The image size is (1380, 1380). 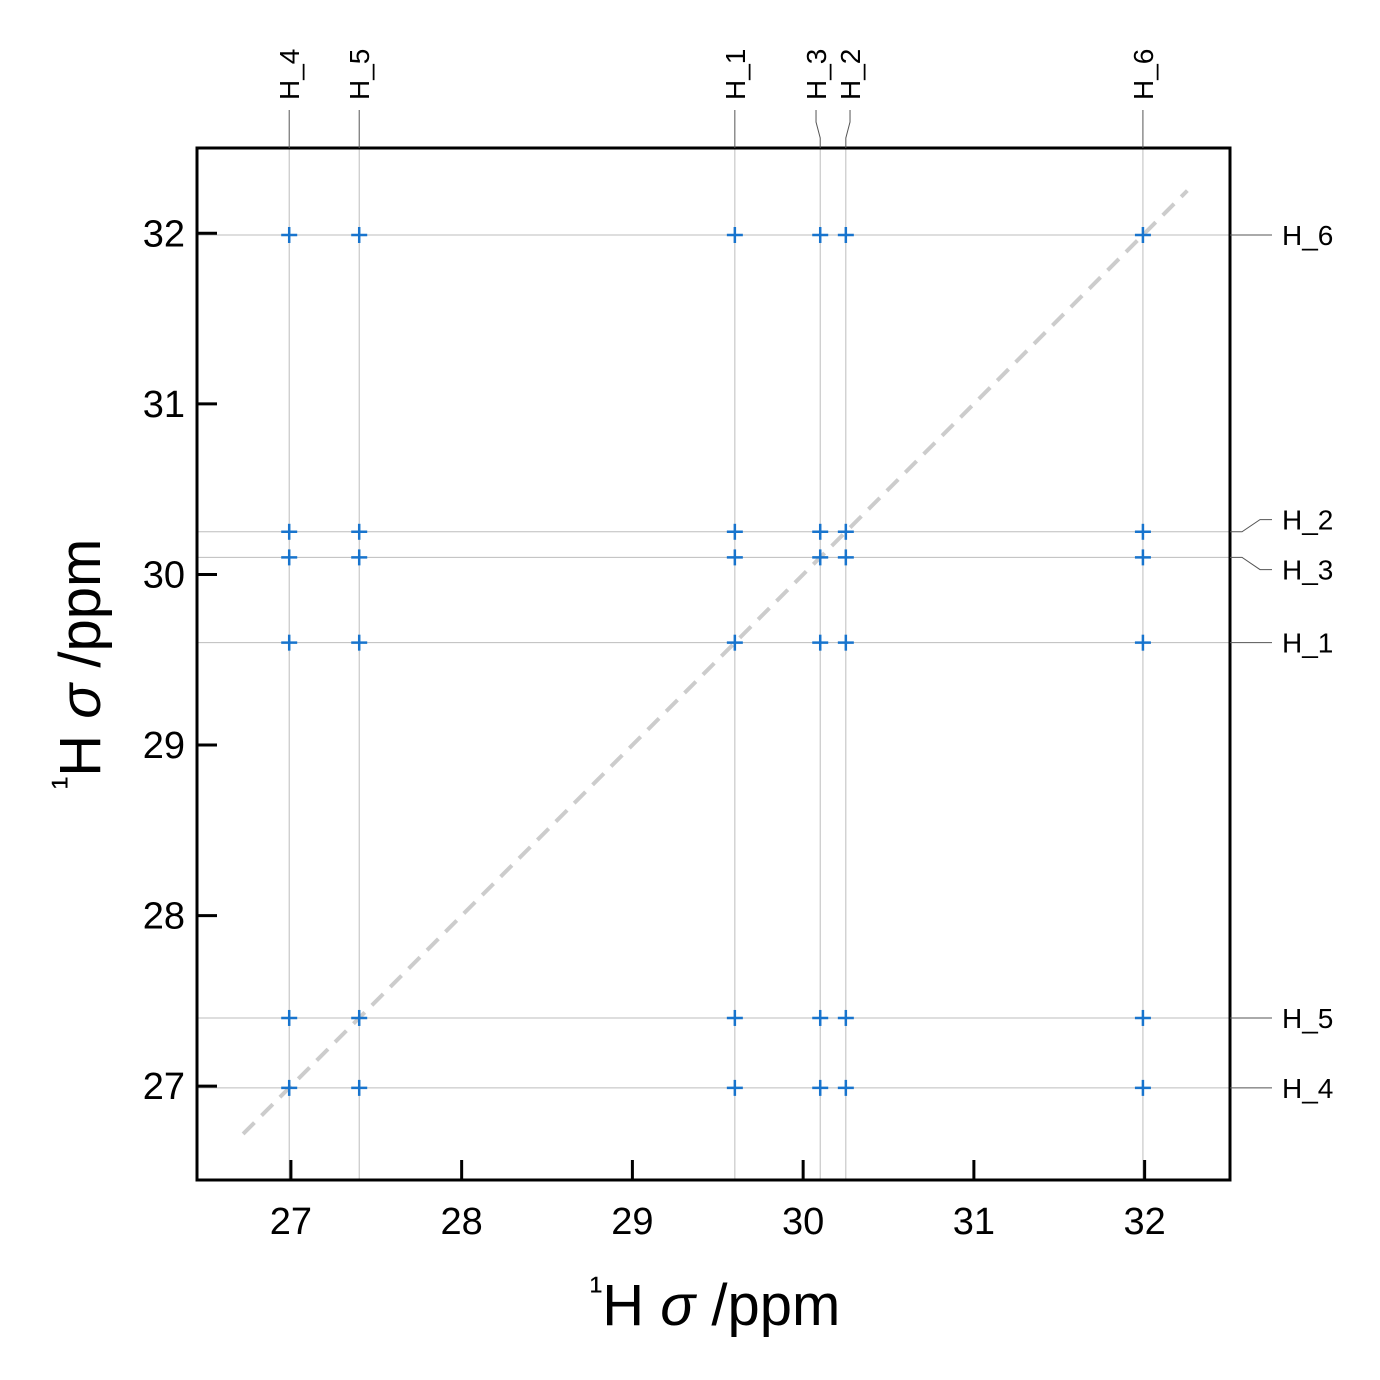 What do you see at coordinates (164, 1087) in the screenshot?
I see `y-tick-label-27: 27` at bounding box center [164, 1087].